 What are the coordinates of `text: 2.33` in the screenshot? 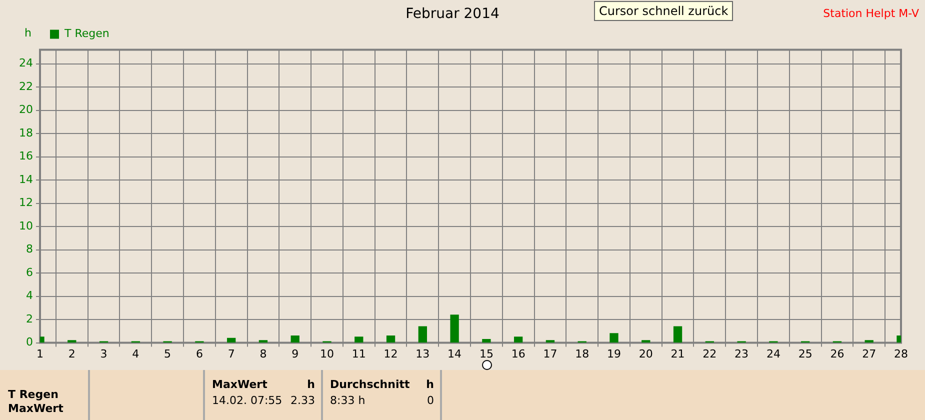 It's located at (302, 400).